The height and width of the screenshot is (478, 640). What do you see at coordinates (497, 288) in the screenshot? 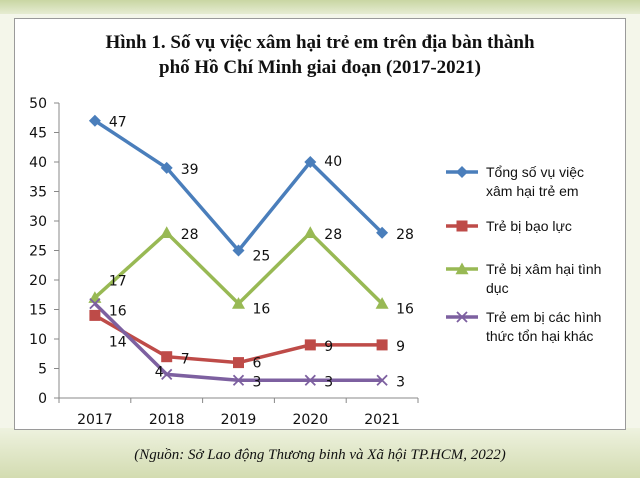
I see `legend-label: dục` at bounding box center [497, 288].